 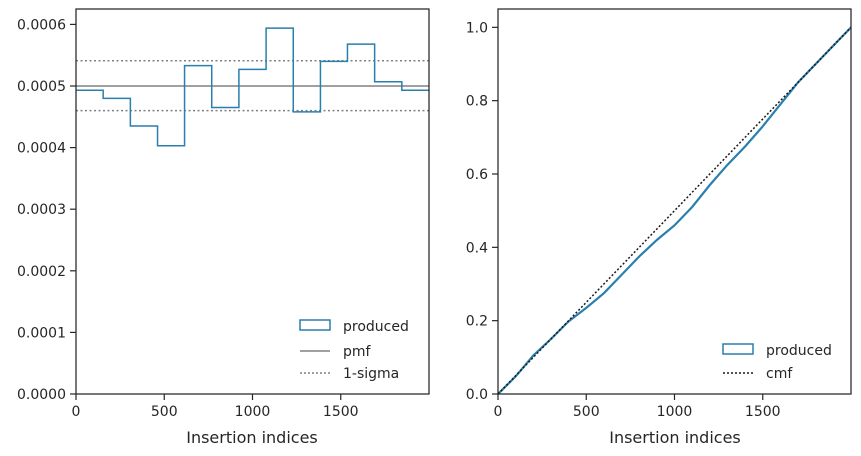 I want to click on left-y-tick-label: 0.0000, so click(x=41, y=395).